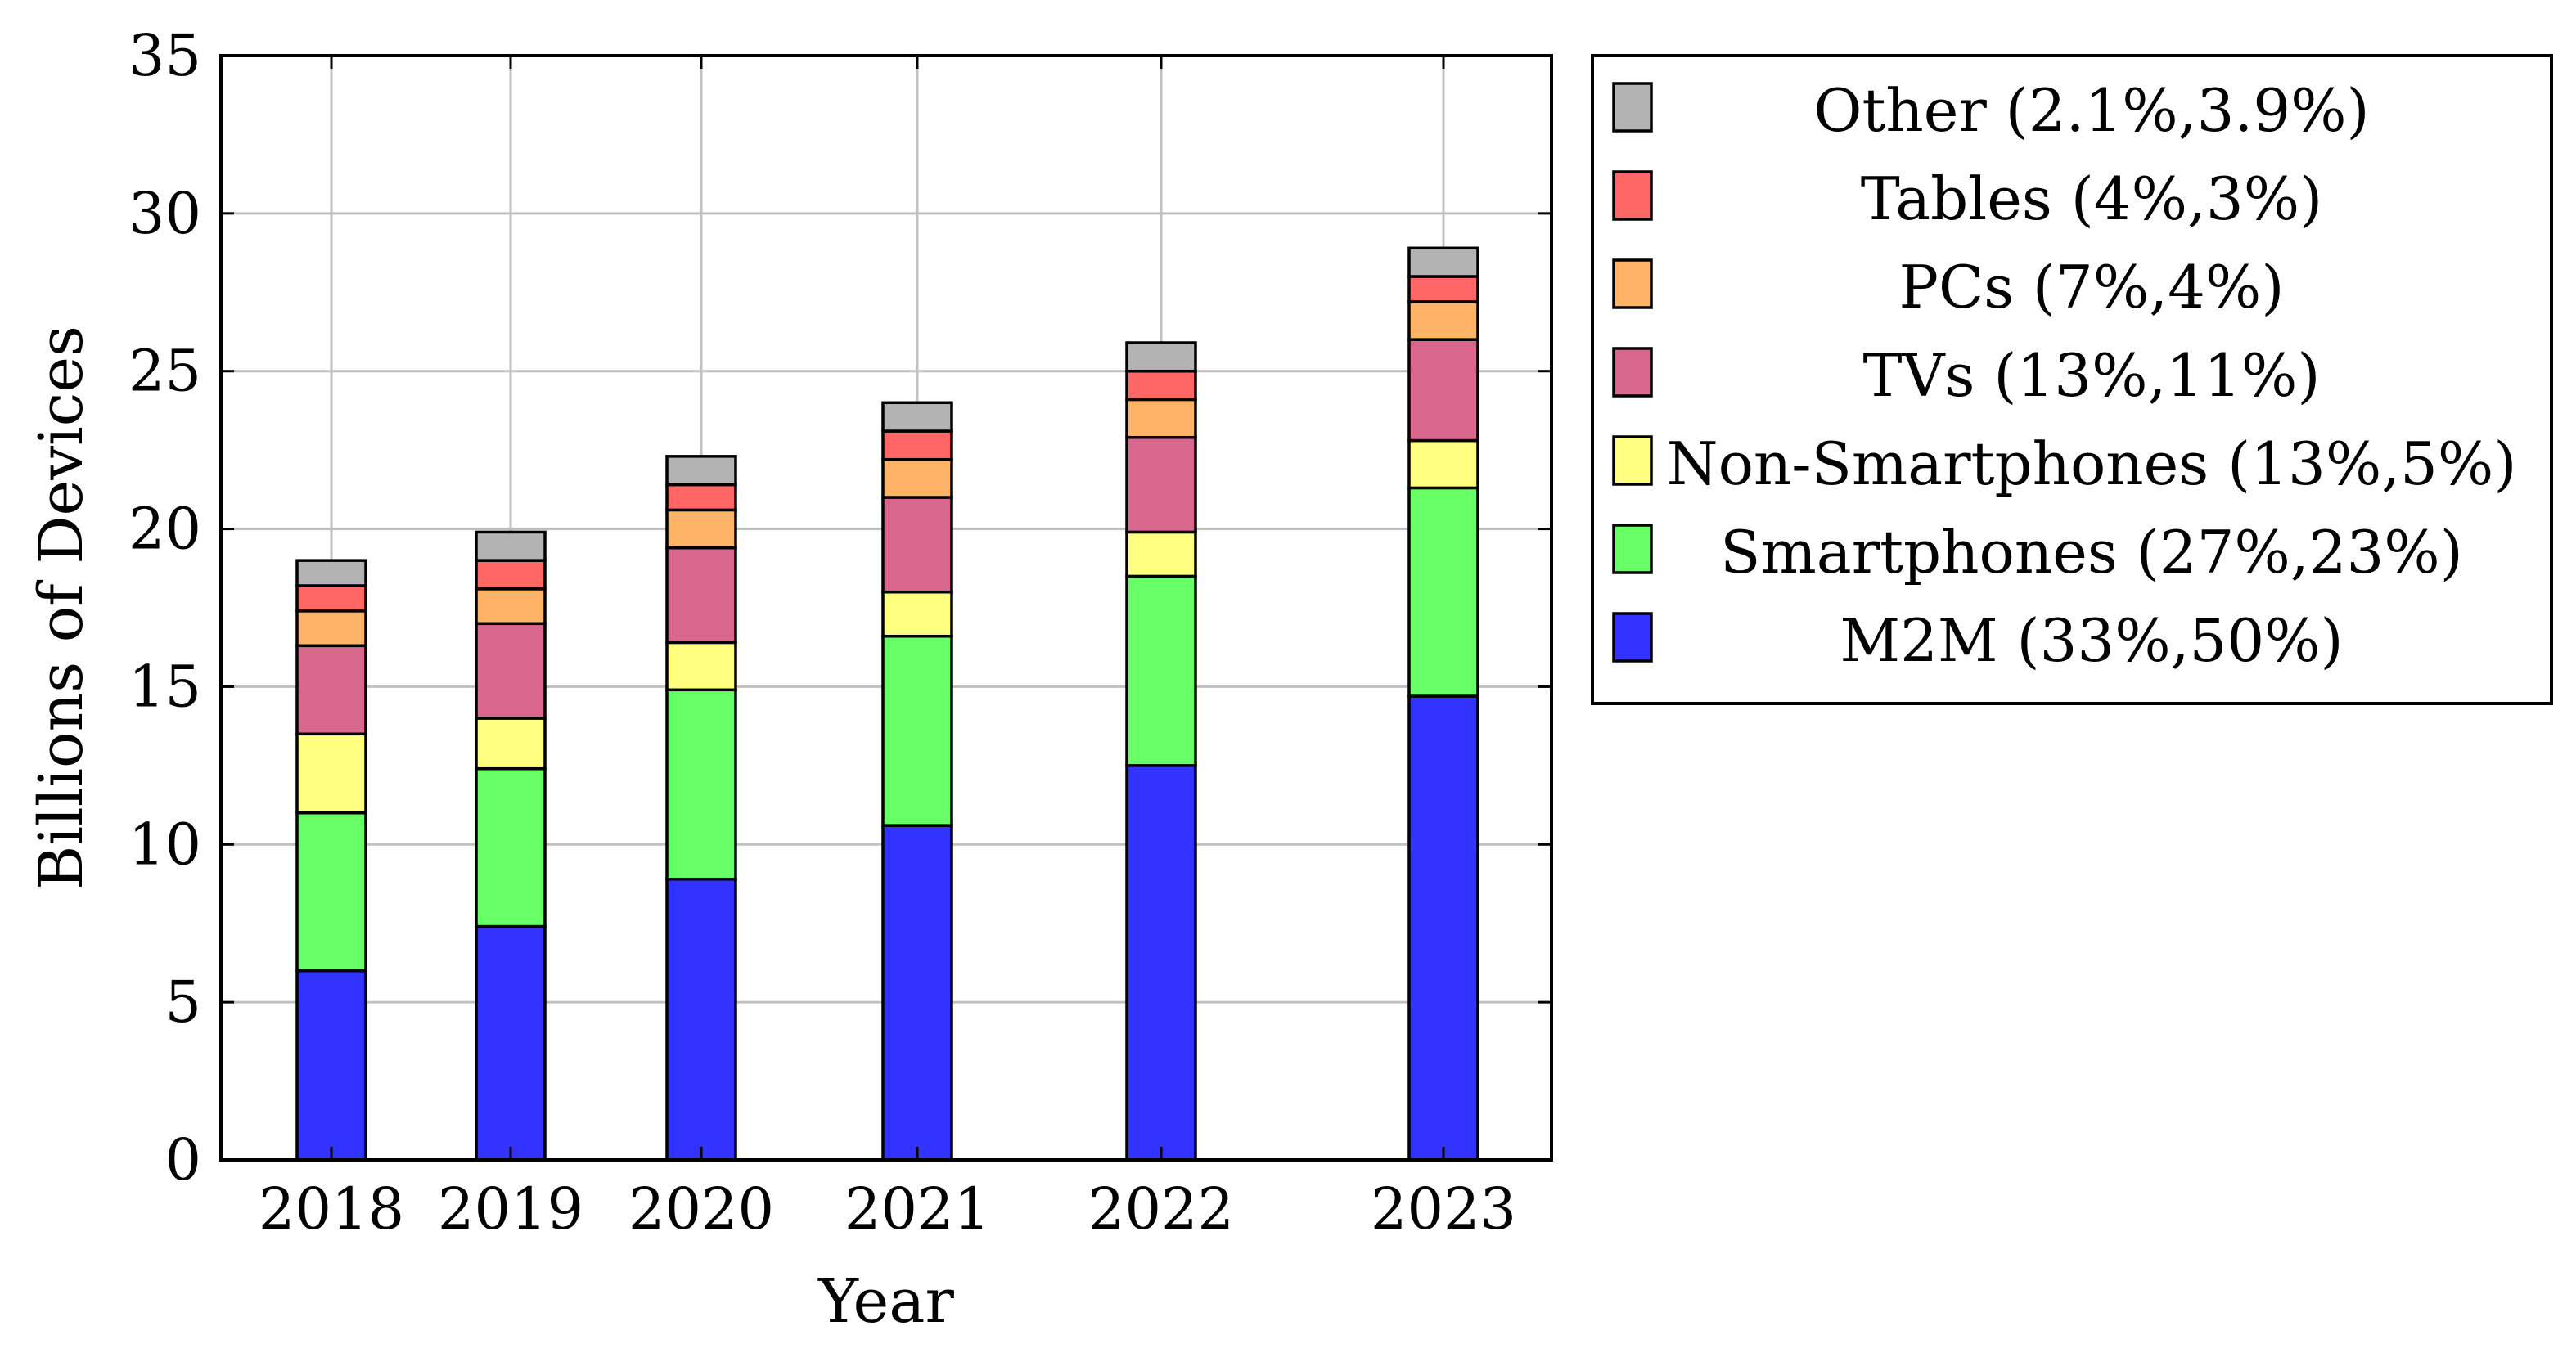 The width and height of the screenshot is (2576, 1362). What do you see at coordinates (164, 56) in the screenshot?
I see `y-tick-label: 35` at bounding box center [164, 56].